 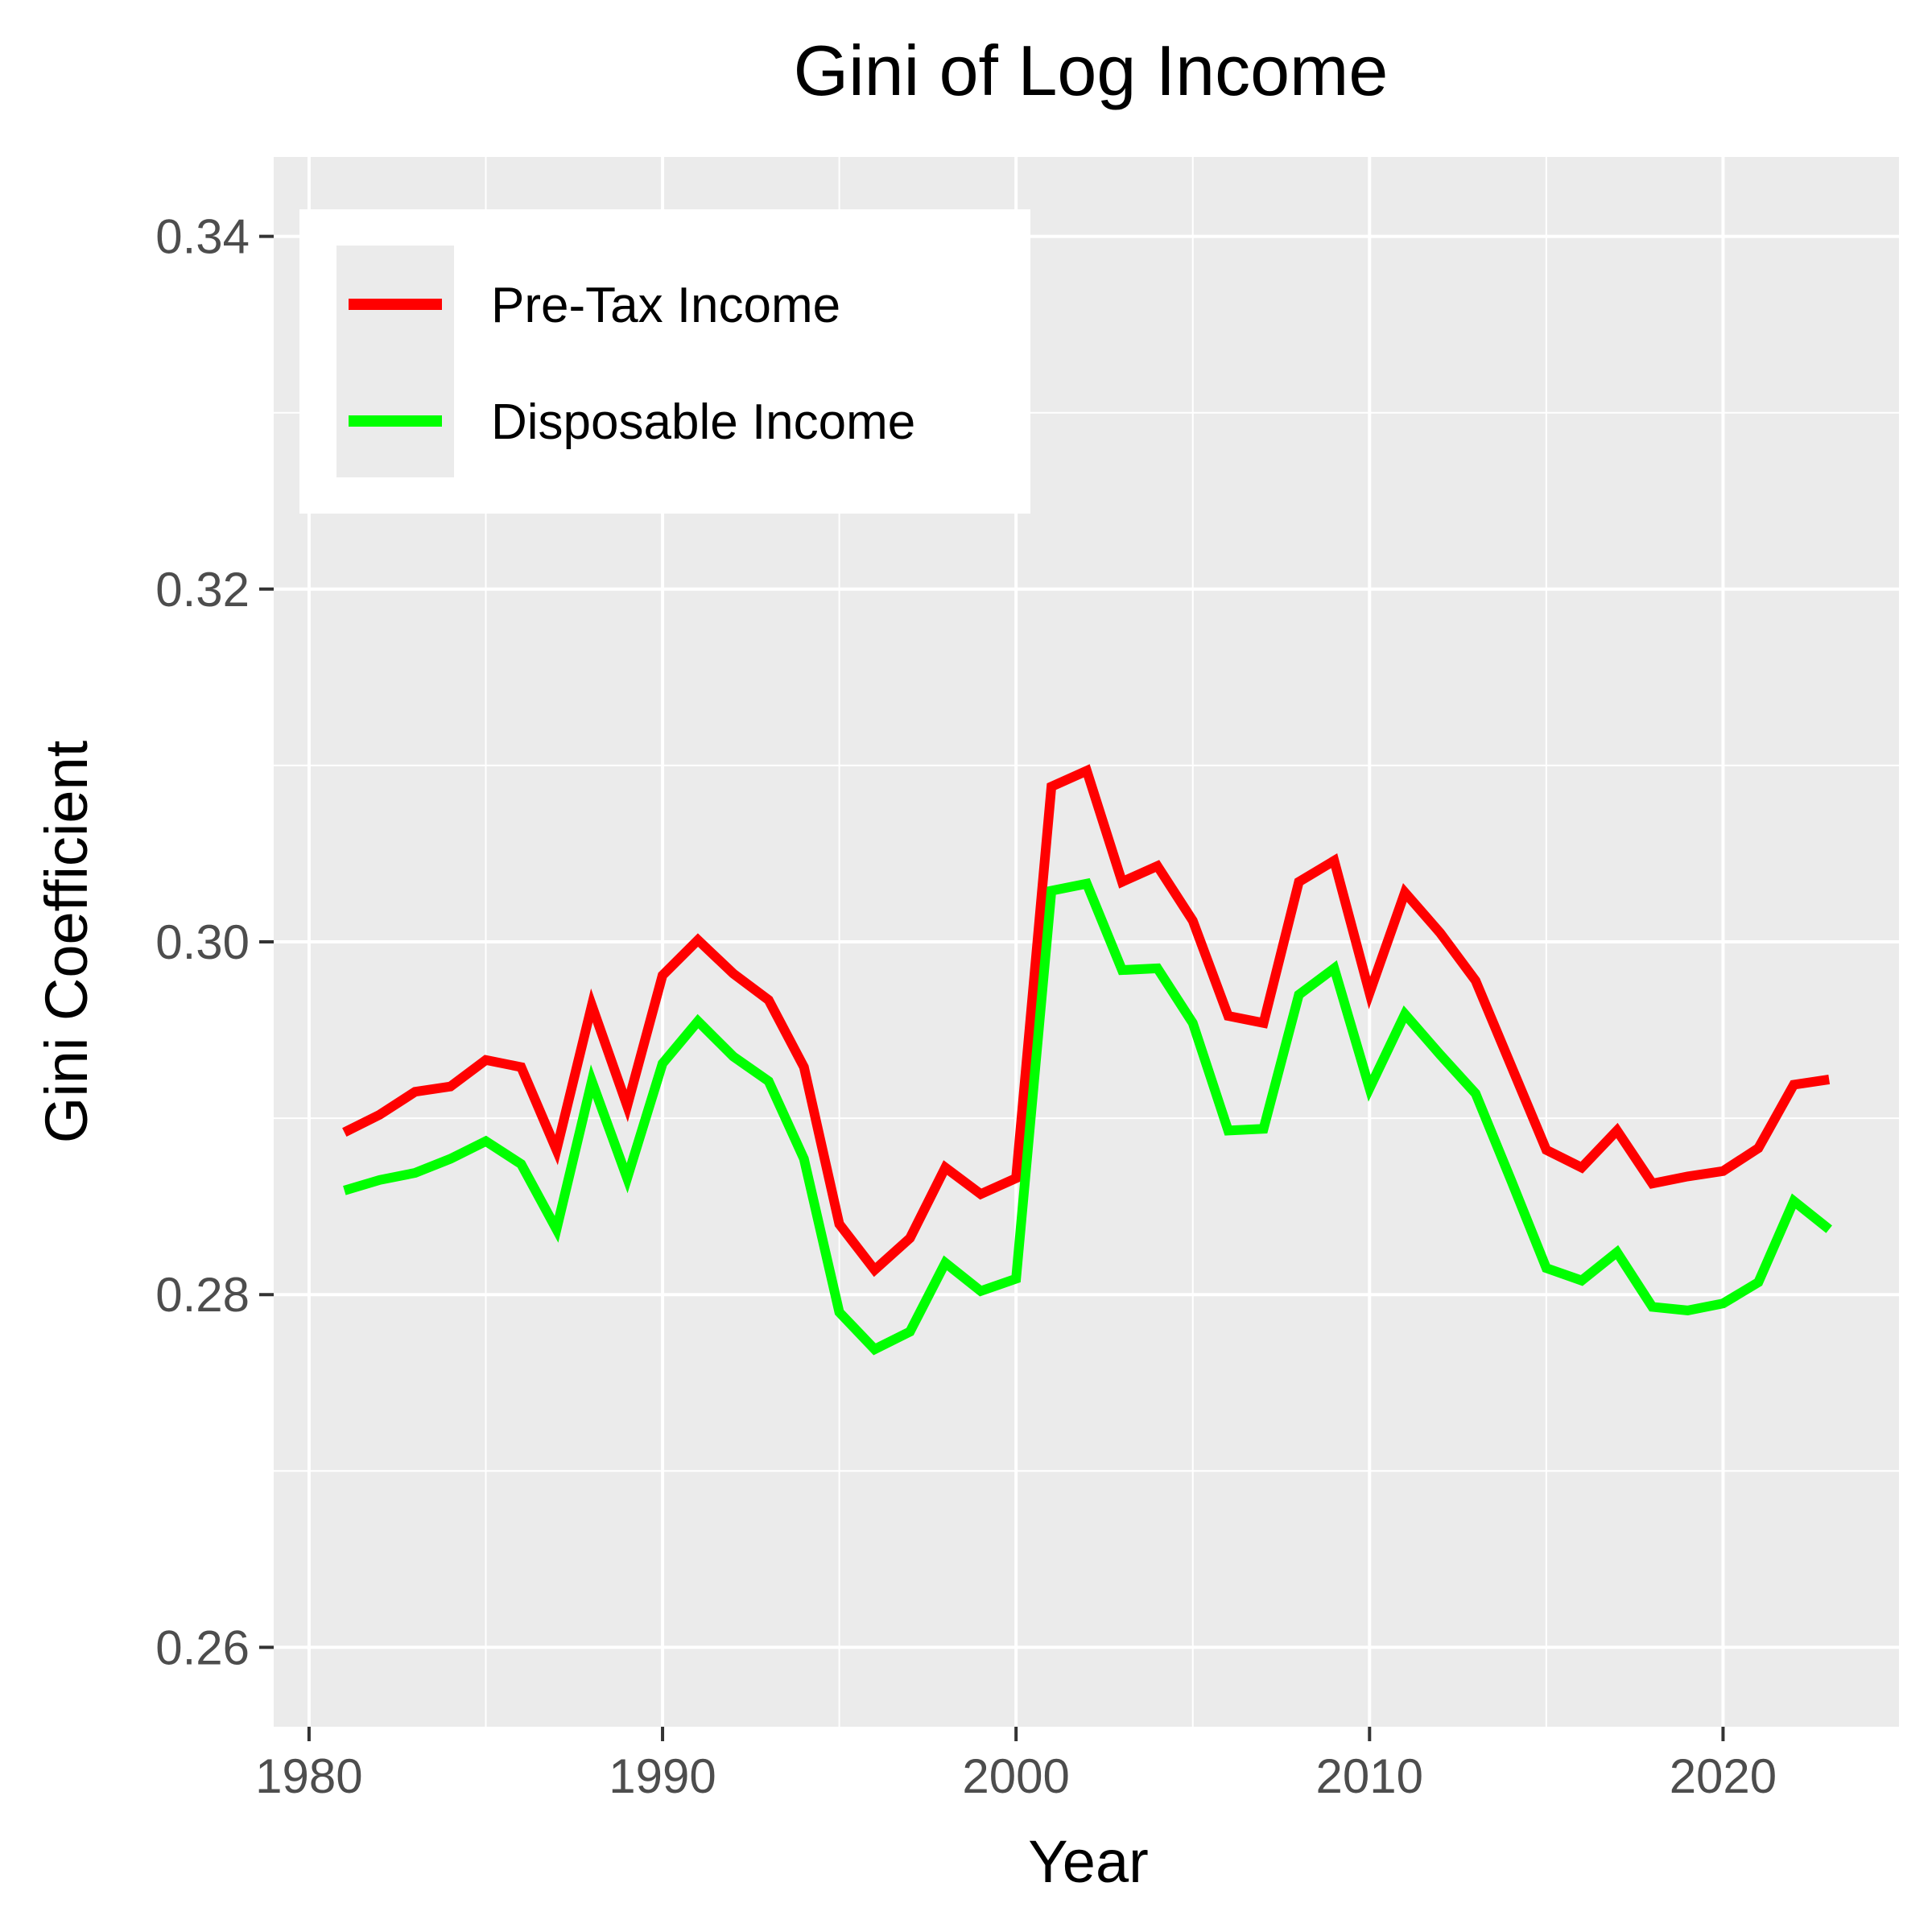 I want to click on legend-label: Disposable Income, so click(x=703, y=422).